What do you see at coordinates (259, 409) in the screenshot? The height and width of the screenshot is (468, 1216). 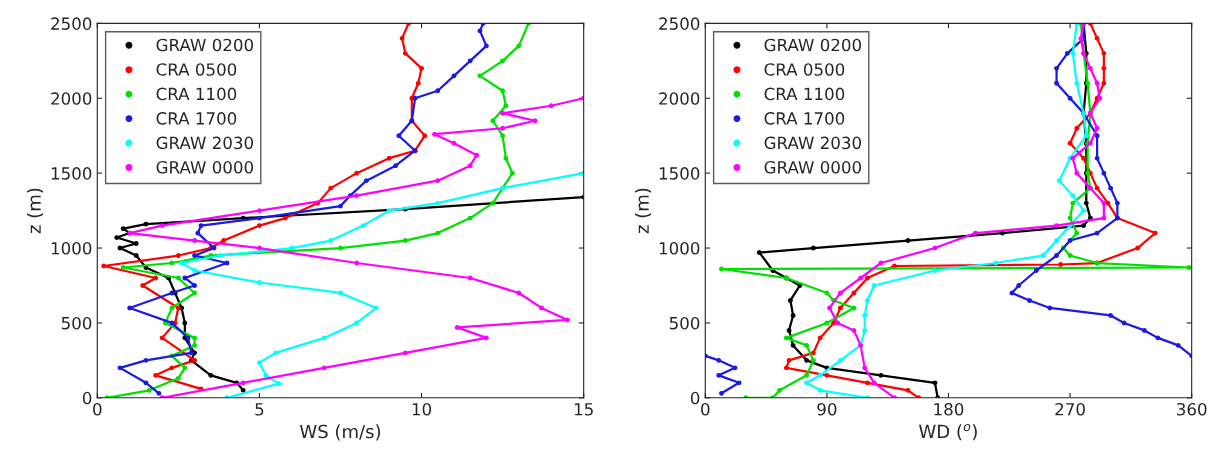 I see `x-tick-label: 5` at bounding box center [259, 409].